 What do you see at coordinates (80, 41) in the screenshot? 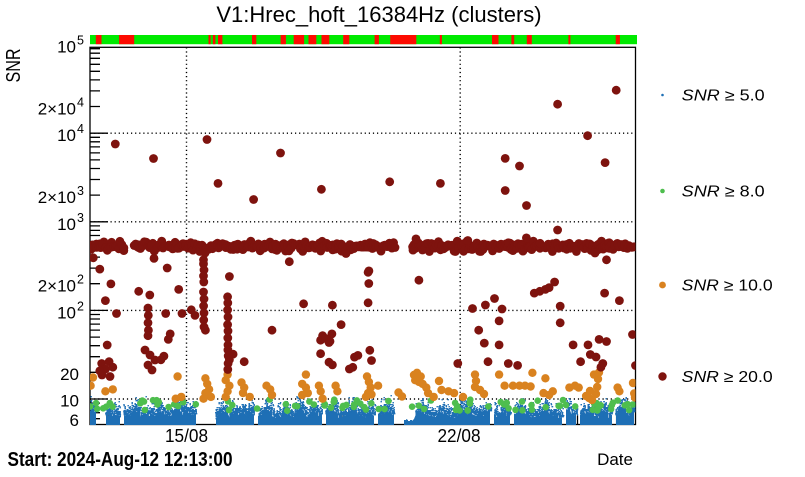
I see `svg-text: 5` at bounding box center [80, 41].